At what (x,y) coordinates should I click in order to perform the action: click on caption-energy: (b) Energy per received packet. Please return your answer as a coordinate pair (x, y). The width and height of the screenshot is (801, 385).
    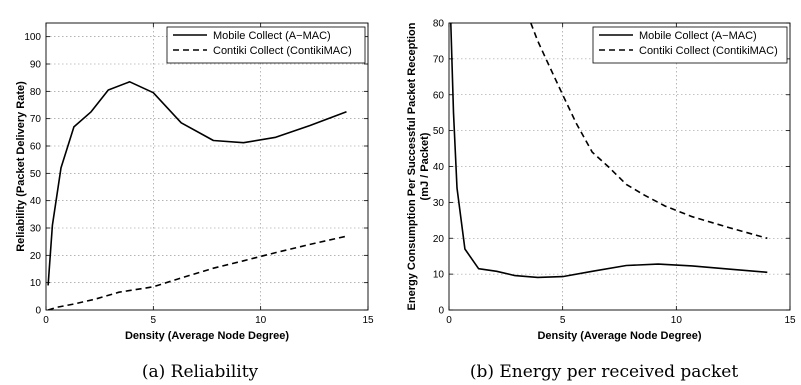
    Looking at the image, I should click on (604, 372).